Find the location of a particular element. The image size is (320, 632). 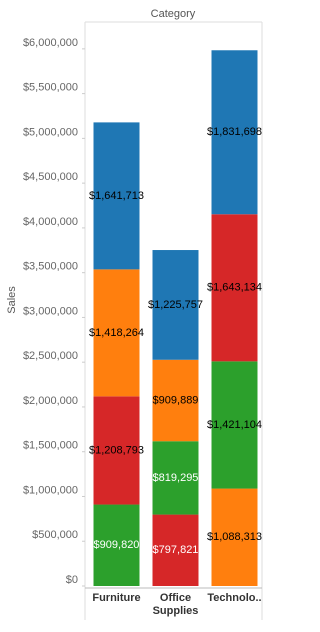

y-tick-label: $4,000,000 is located at coordinates (50, 222).